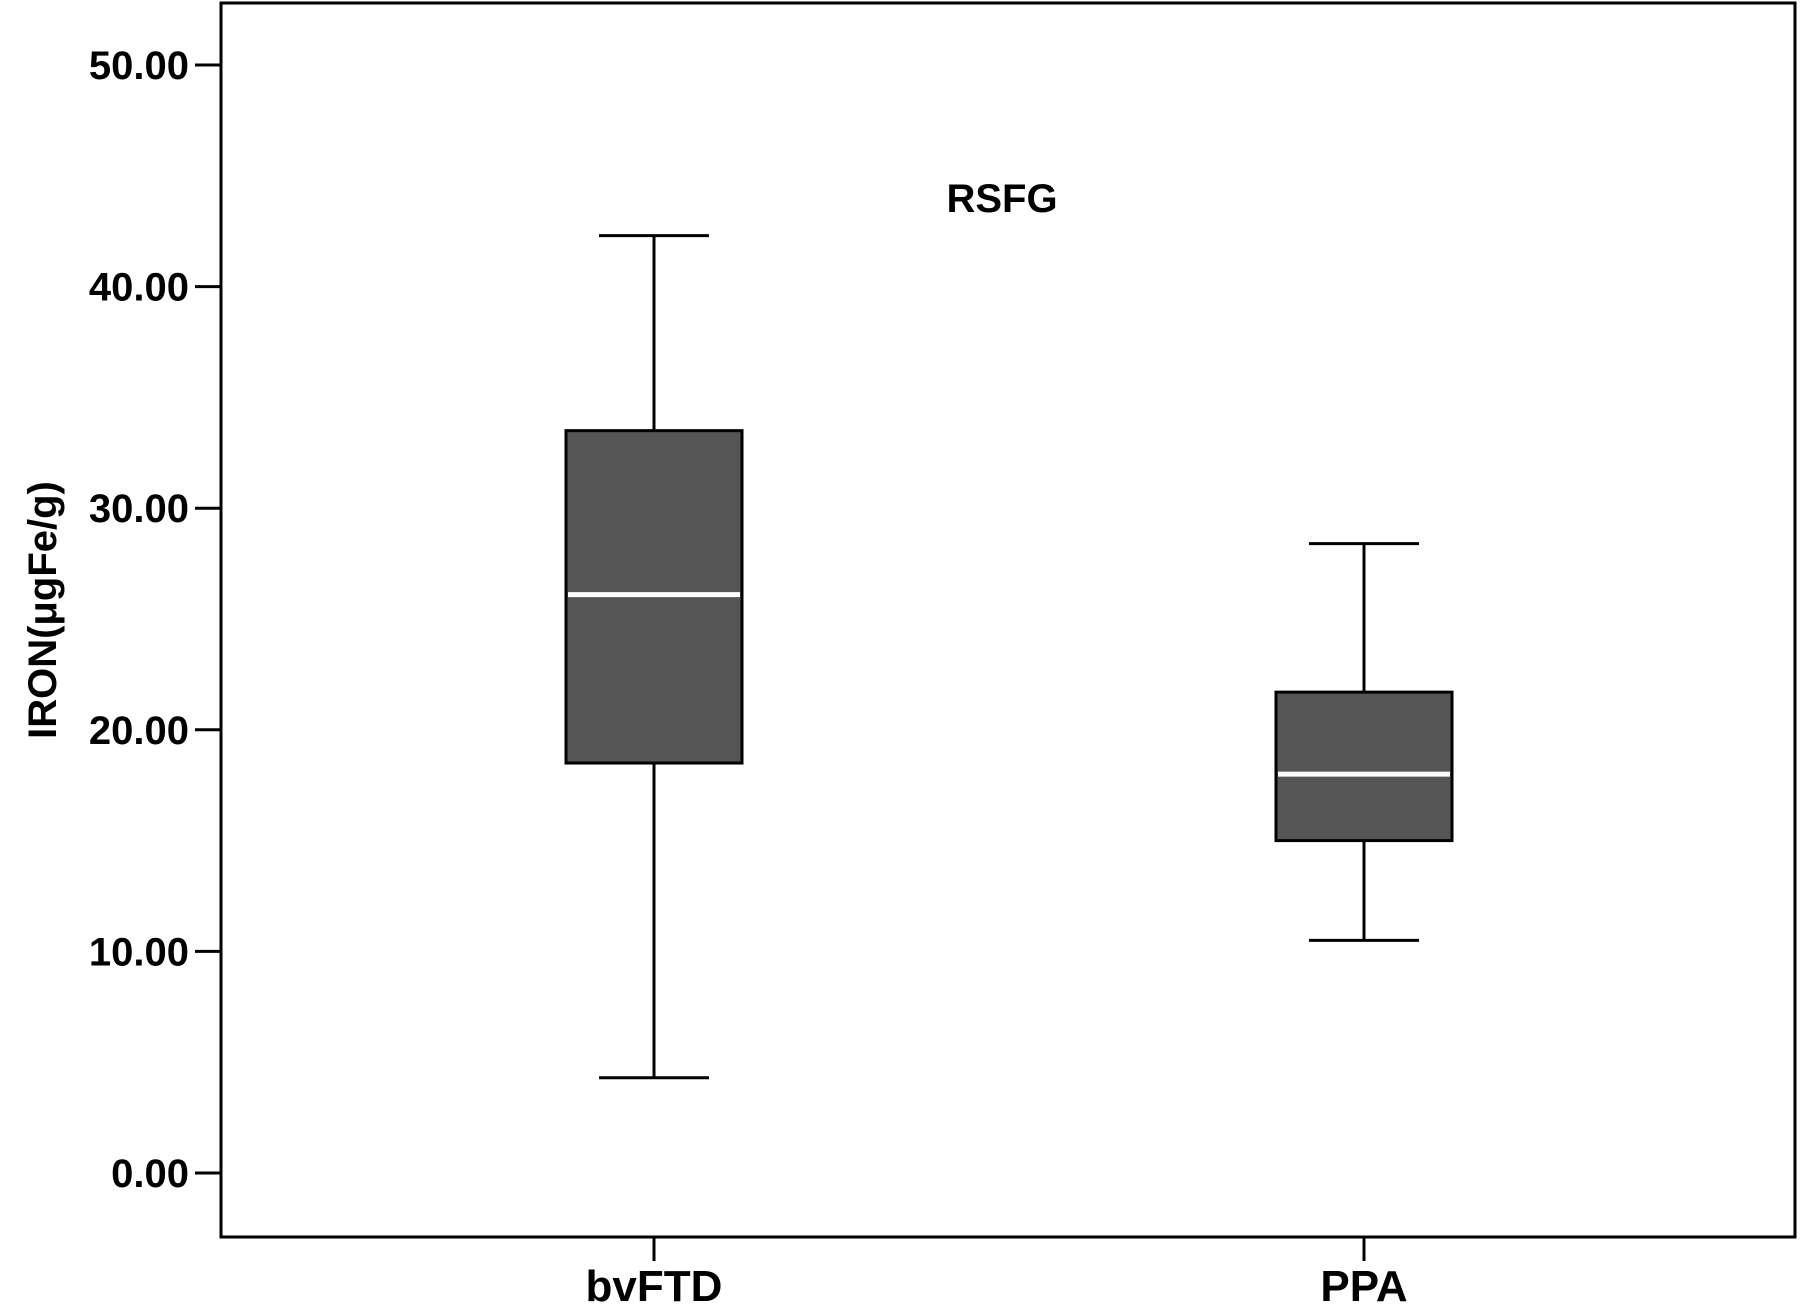 Image resolution: width=1800 pixels, height=1310 pixels. I want to click on y-tick-label: 30.00, so click(139, 509).